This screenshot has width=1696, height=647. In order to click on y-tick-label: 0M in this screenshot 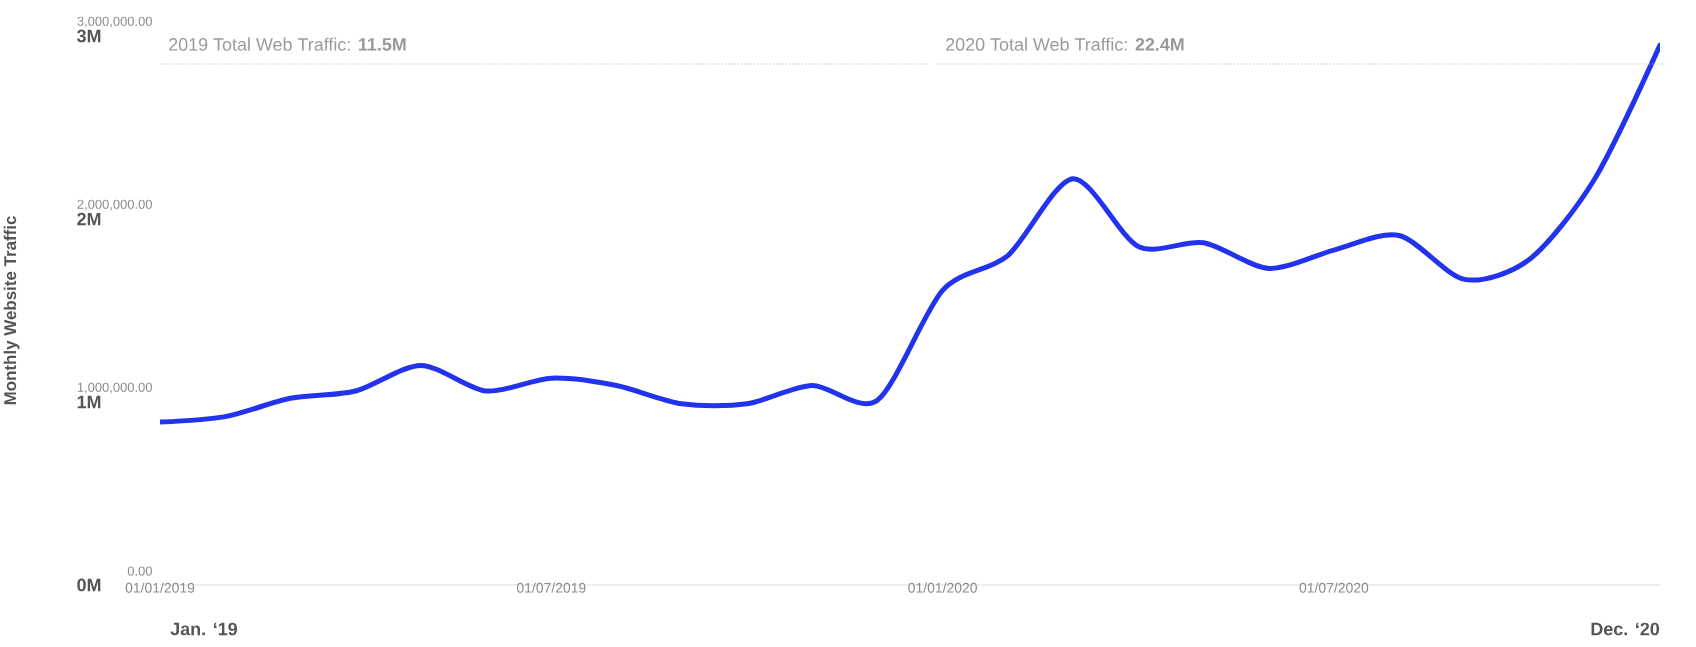, I will do `click(89, 585)`.